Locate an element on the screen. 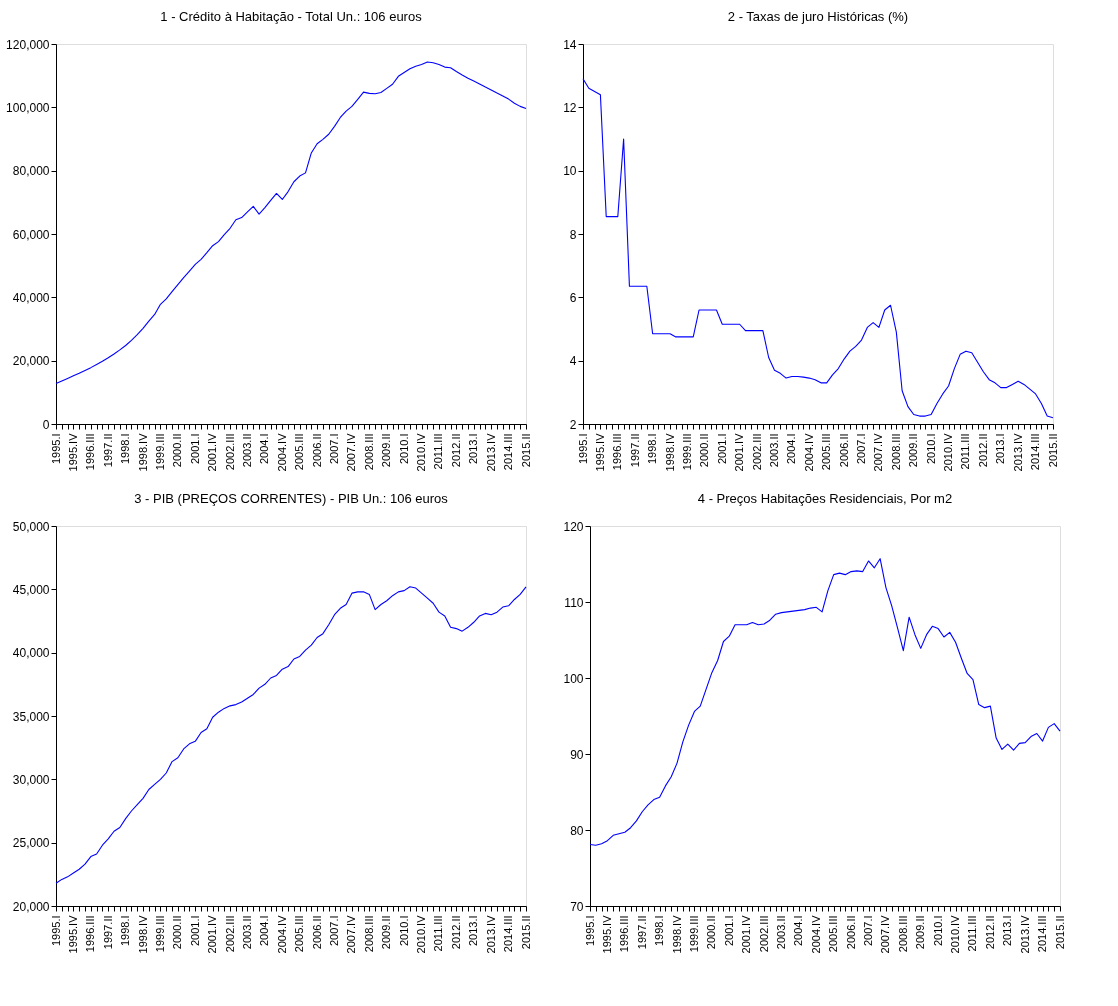  y-tick-label: 30,000 is located at coordinates (31, 779).